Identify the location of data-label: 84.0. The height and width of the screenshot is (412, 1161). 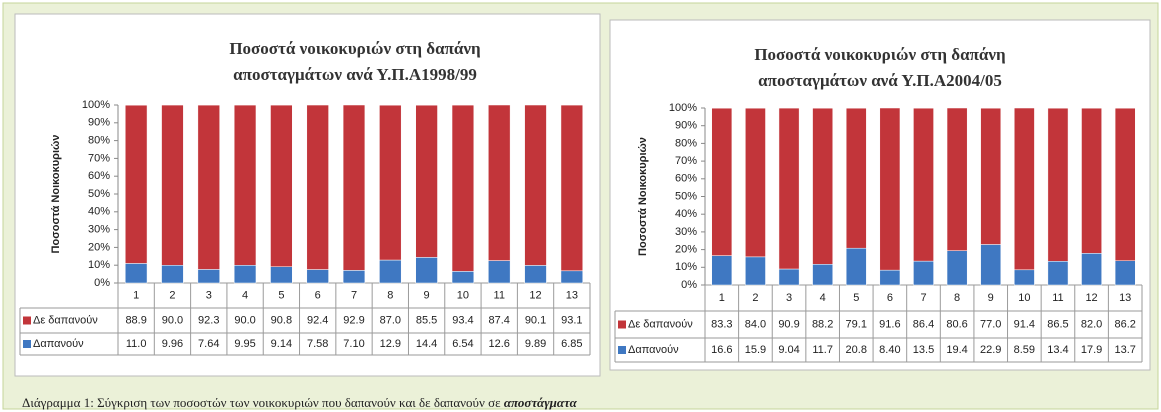
(755, 324).